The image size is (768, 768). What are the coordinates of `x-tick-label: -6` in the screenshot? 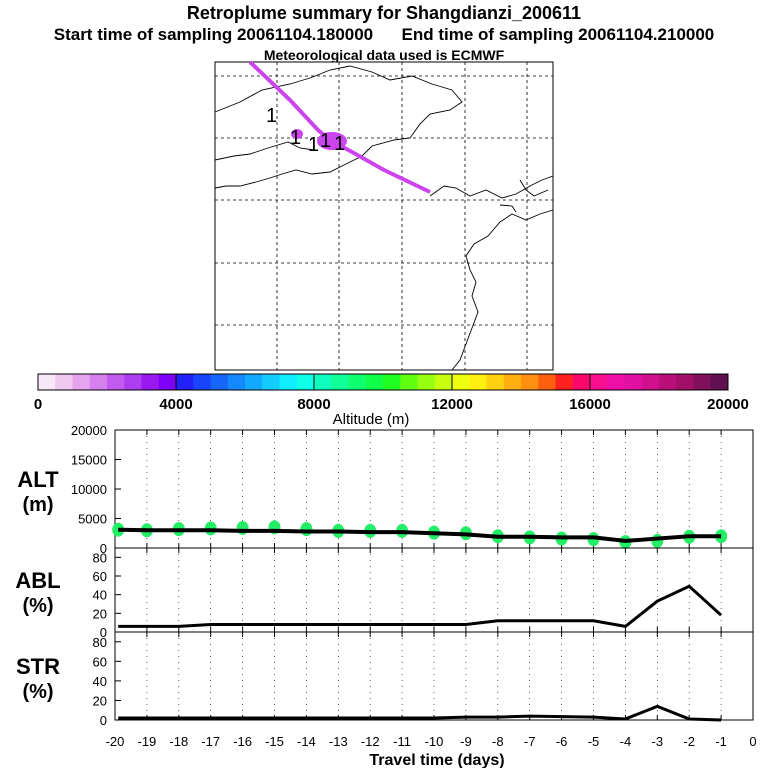 It's located at (562, 741).